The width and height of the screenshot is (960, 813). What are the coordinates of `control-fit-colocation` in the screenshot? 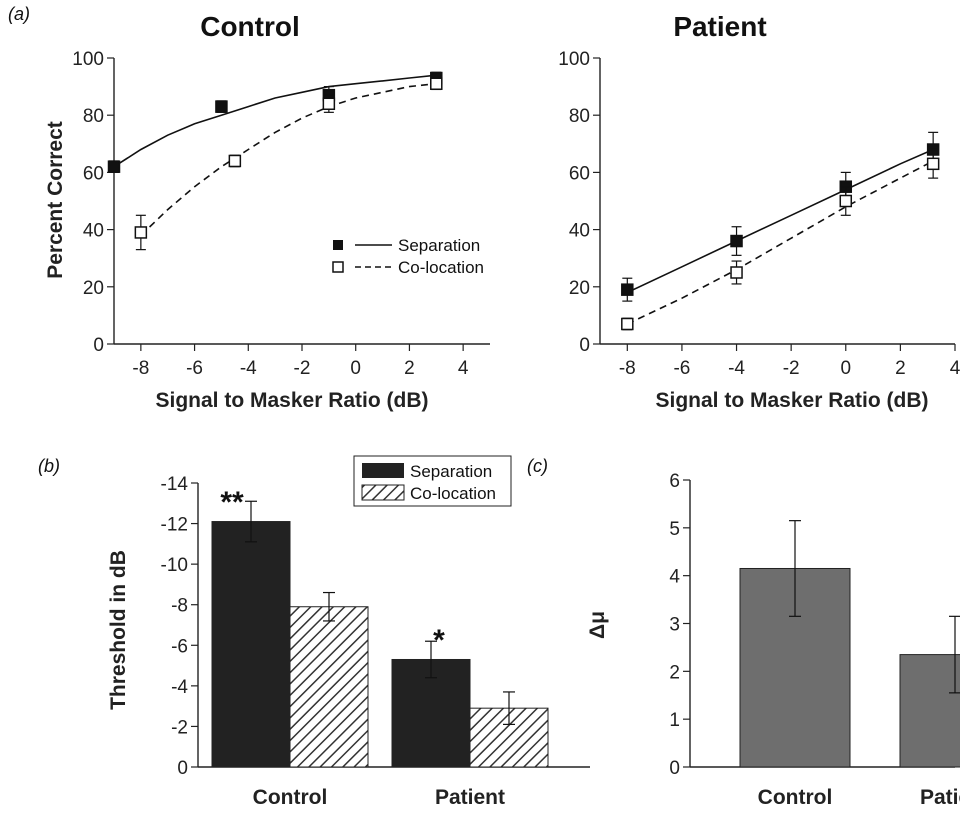 It's located at (288, 159).